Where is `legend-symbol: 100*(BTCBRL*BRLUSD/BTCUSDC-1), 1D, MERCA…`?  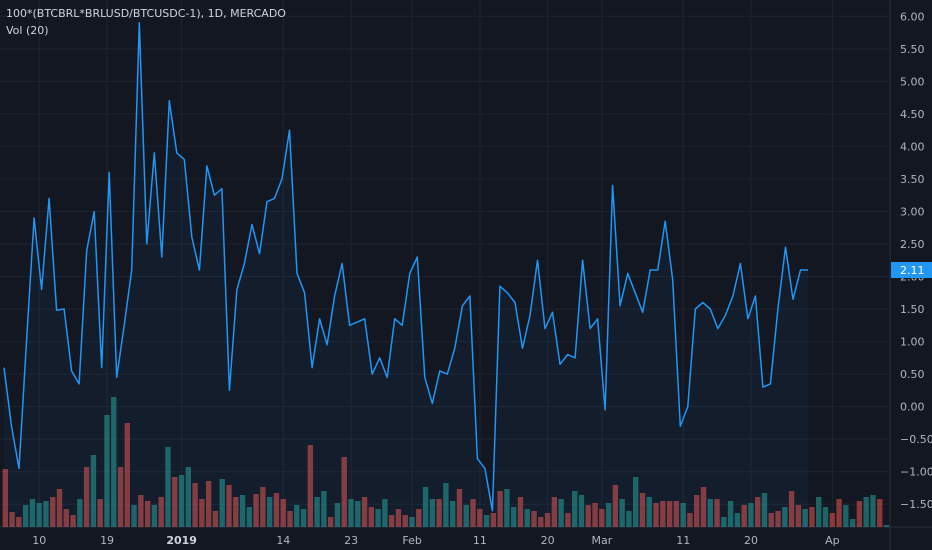
legend-symbol: 100*(BTCBRL*BRLUSD/BTCUSDC-1), 1D, MERCA… is located at coordinates (146, 13).